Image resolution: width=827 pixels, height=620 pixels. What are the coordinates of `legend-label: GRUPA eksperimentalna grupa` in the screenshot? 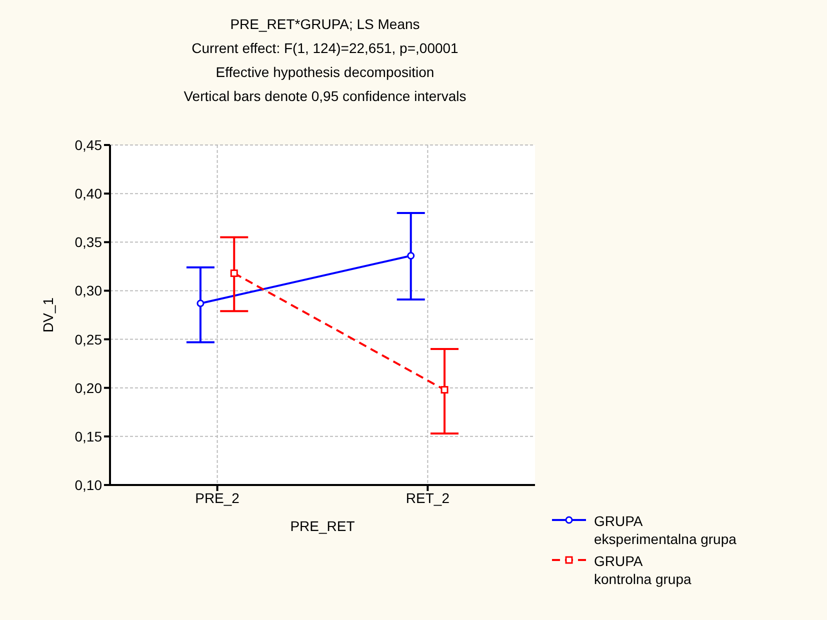 It's located at (665, 530).